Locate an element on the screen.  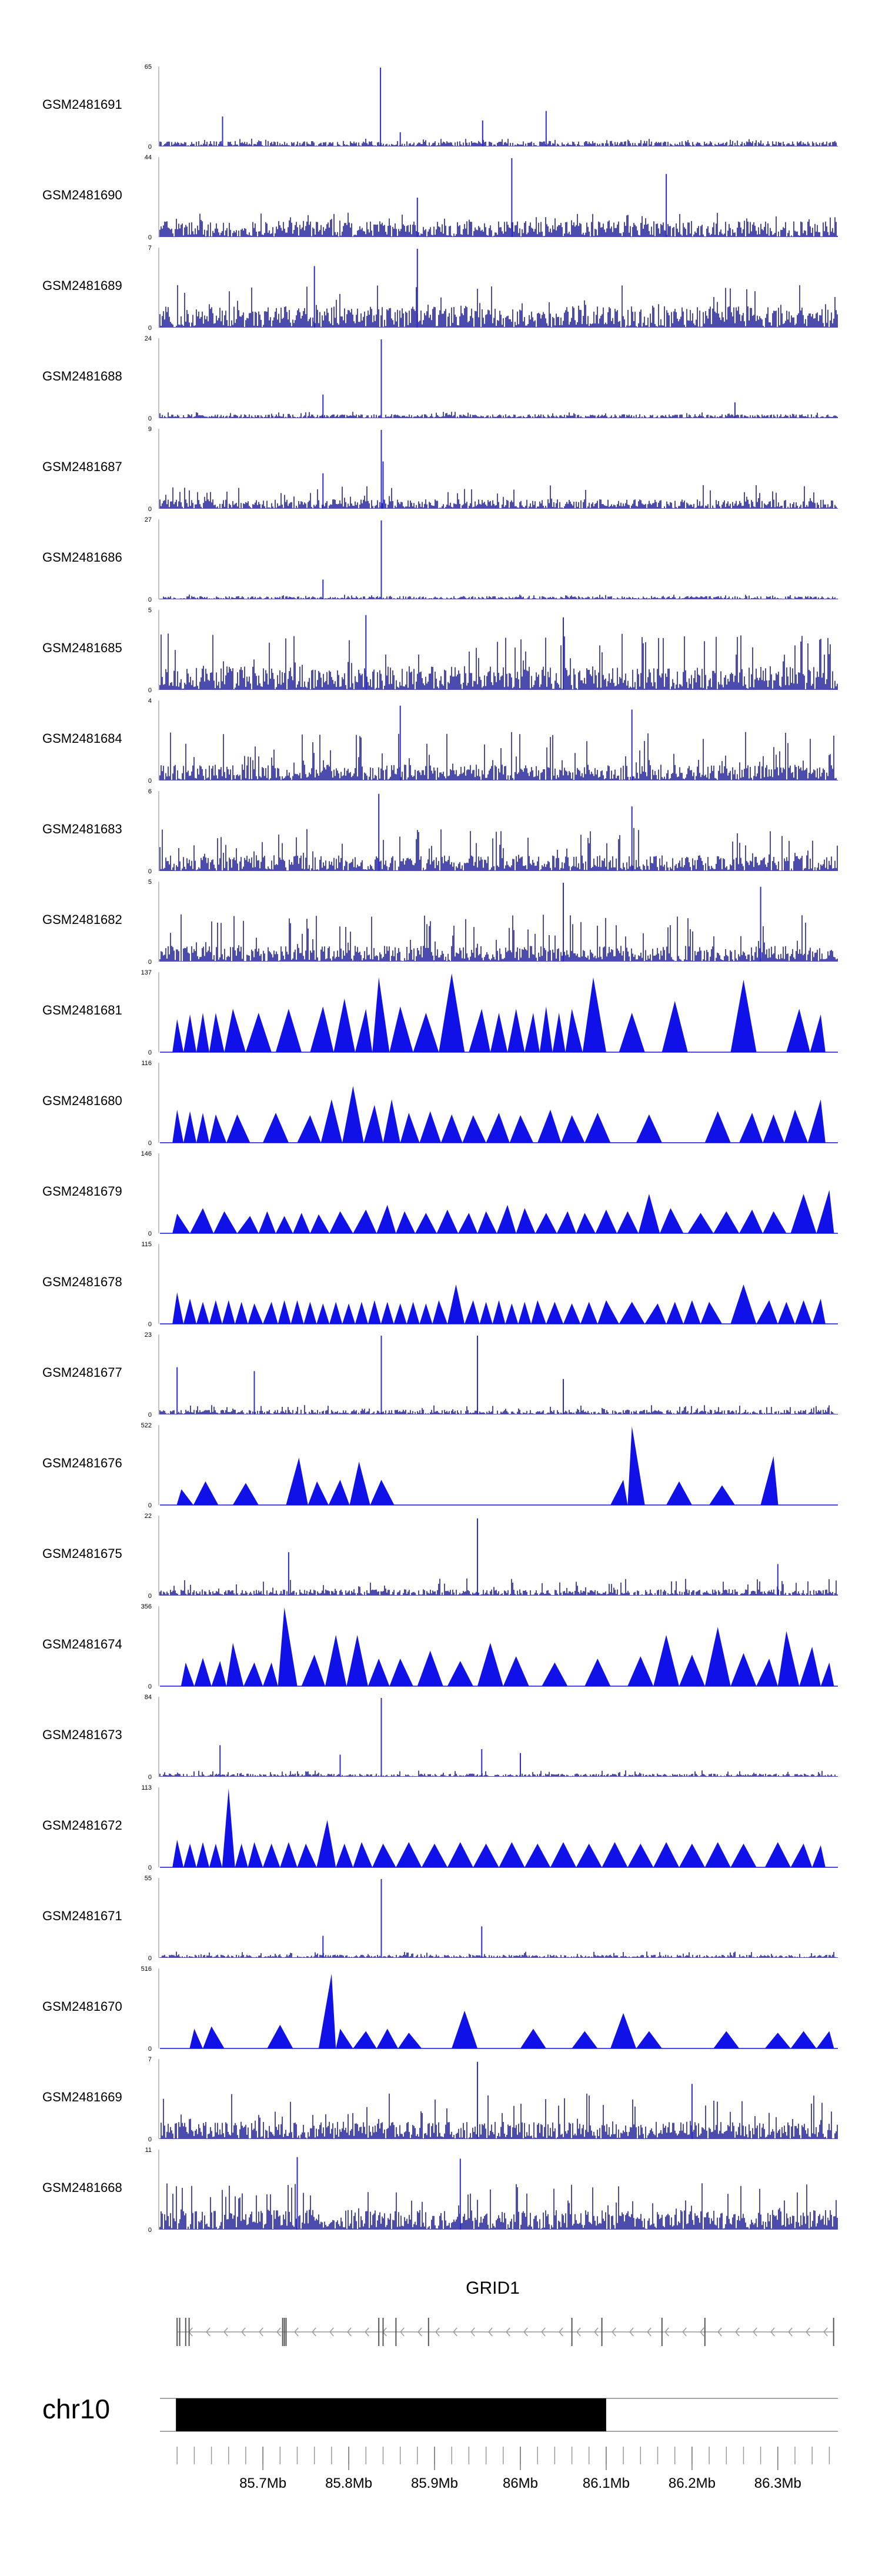
y-max-label: 5 is located at coordinates (150, 882).